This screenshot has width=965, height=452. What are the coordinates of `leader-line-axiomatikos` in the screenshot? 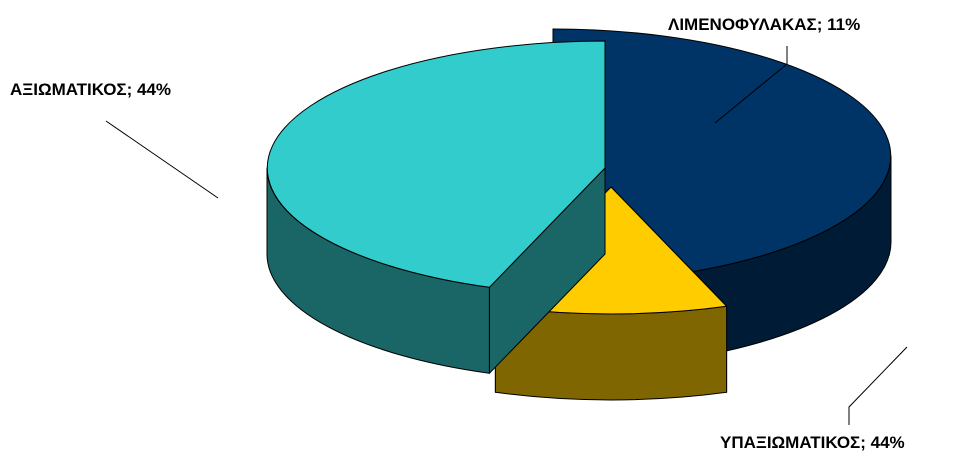 It's located at (162, 159).